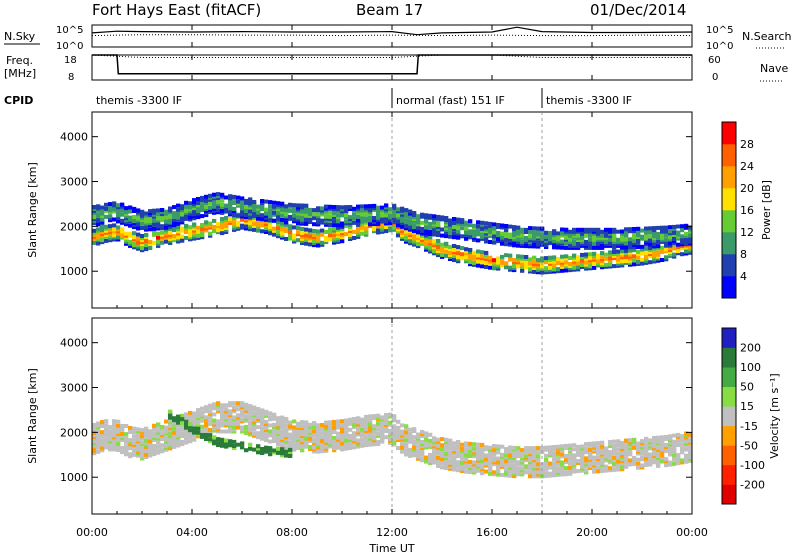  Describe the element at coordinates (747, 406) in the screenshot. I see `colorbar-tick-label: 15` at that location.